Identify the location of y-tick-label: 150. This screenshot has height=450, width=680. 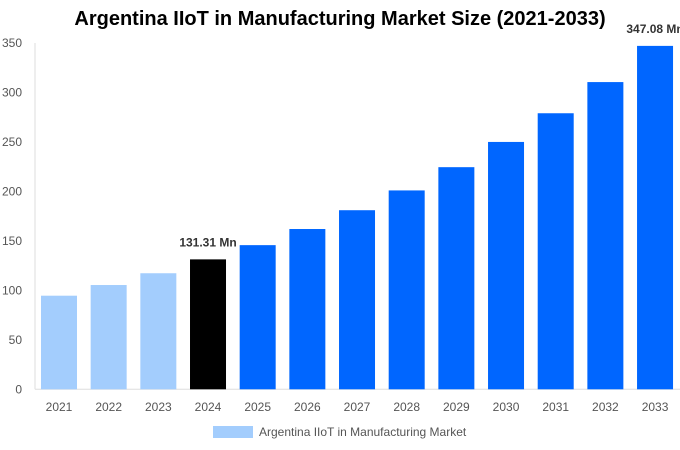
(12, 241).